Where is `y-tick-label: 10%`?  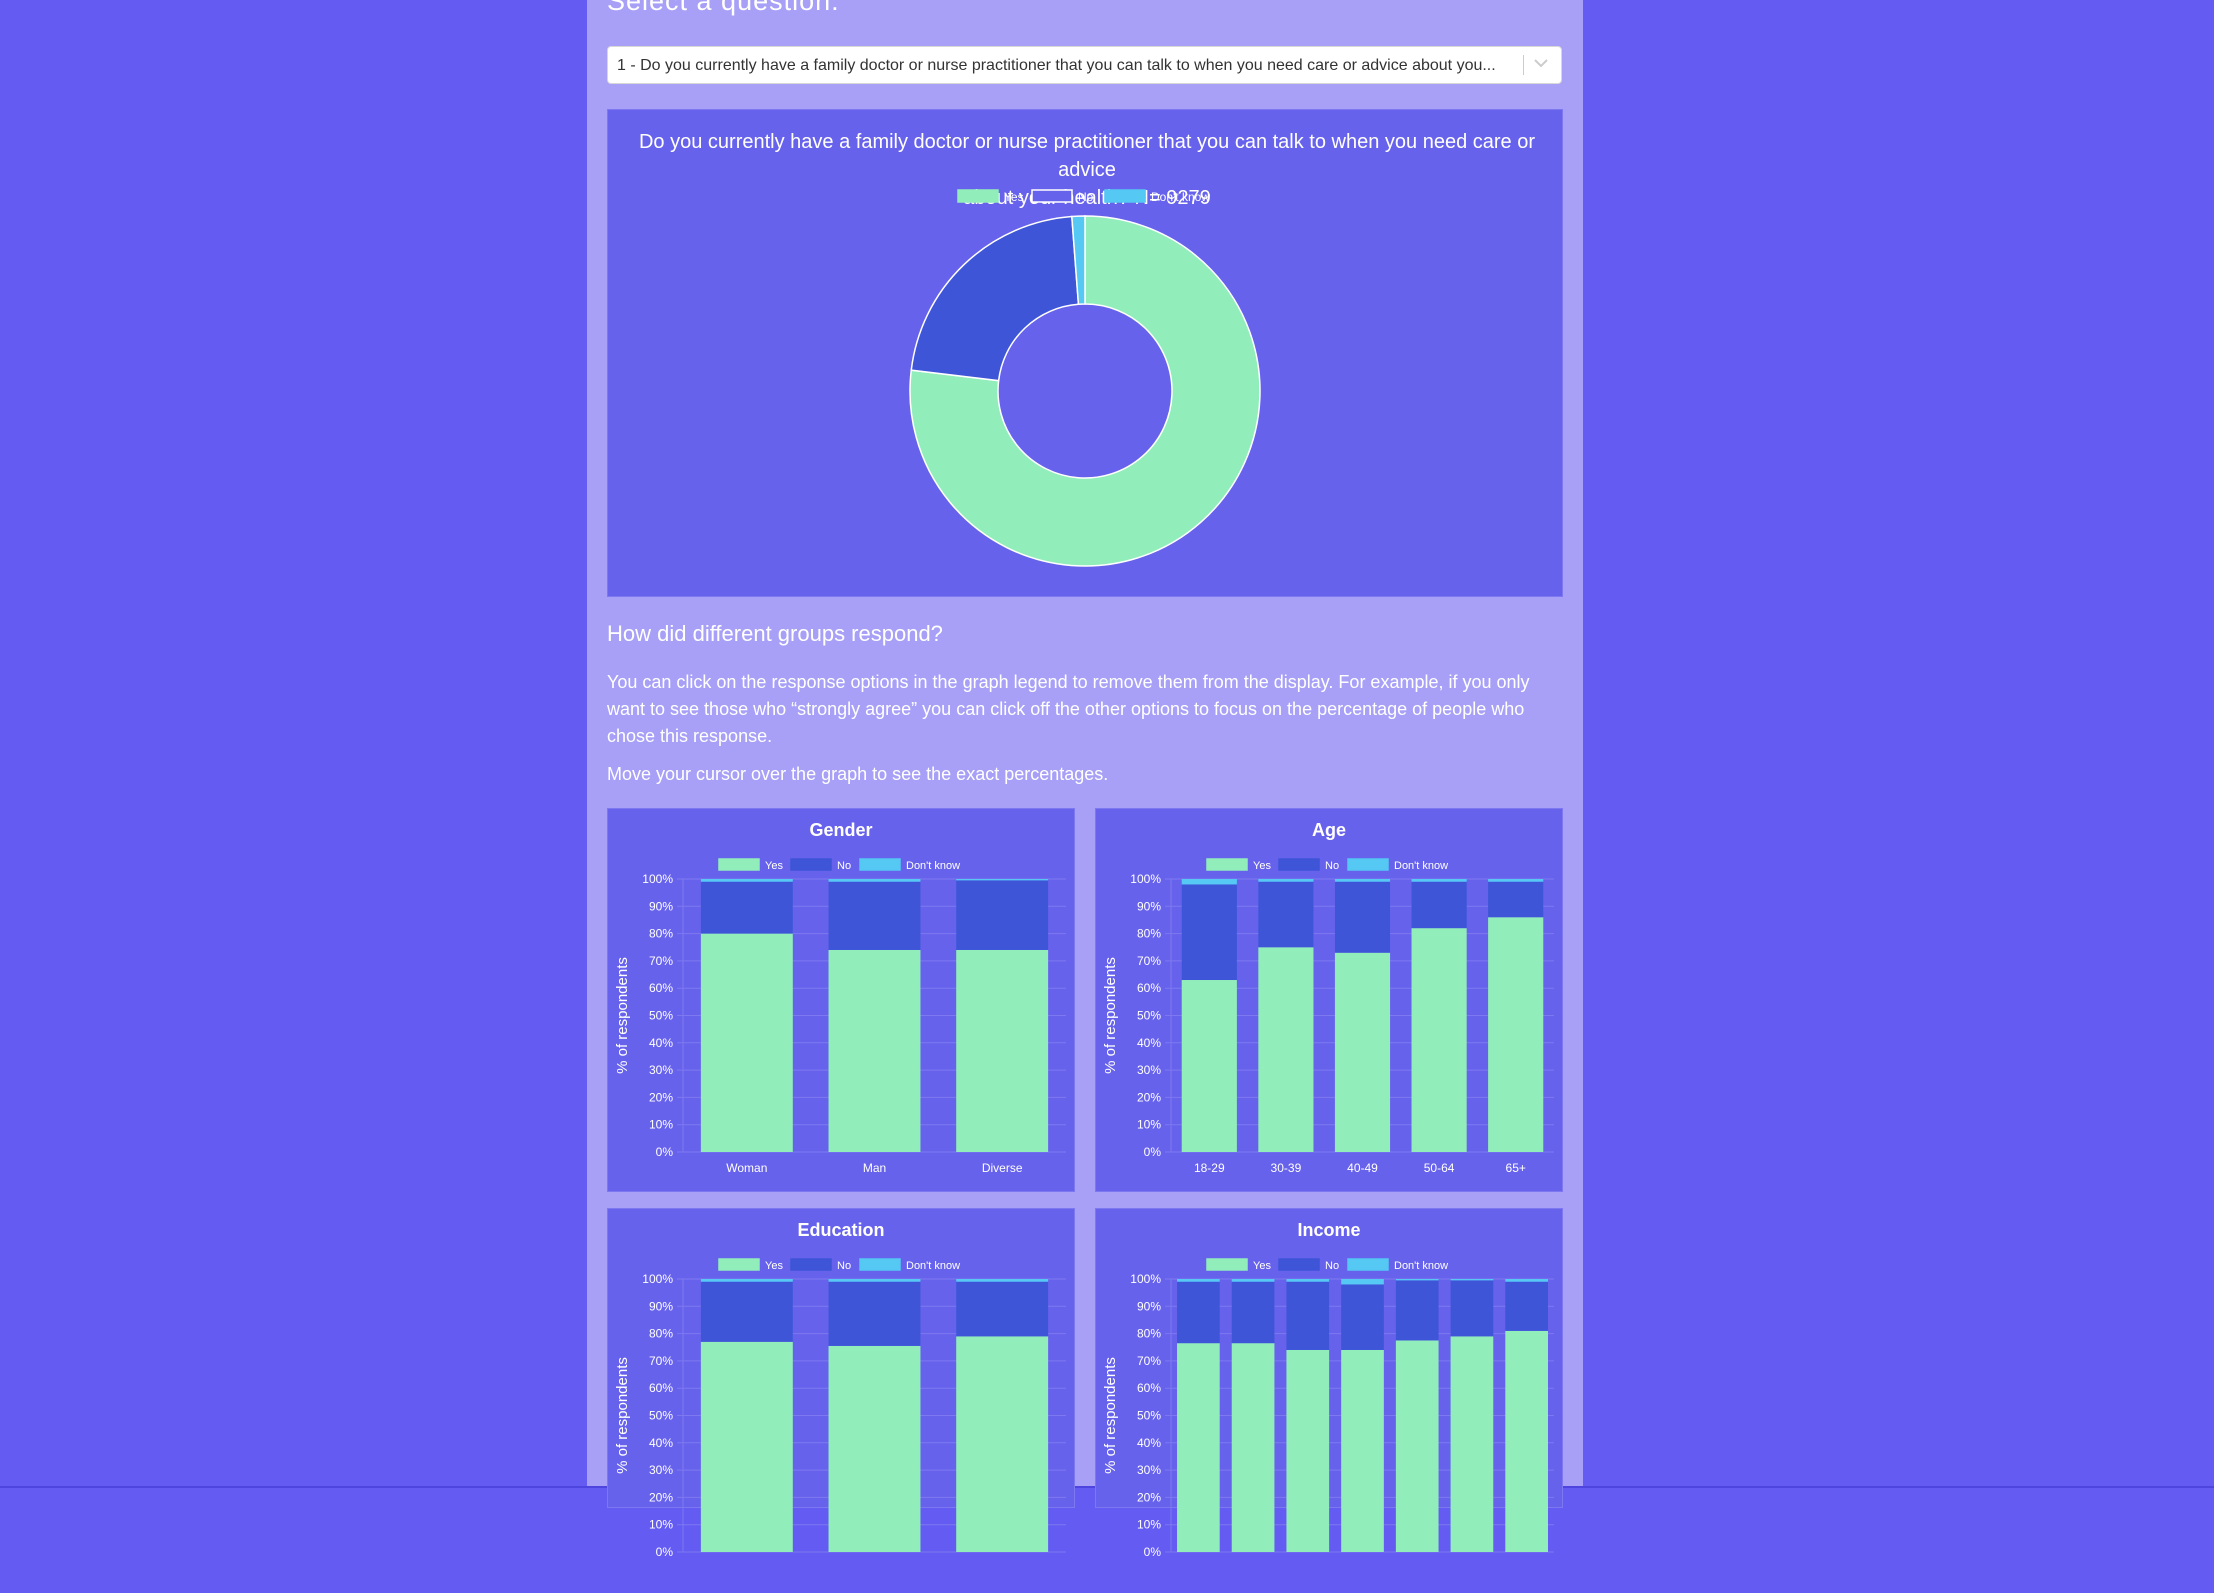
y-tick-label: 10% is located at coordinates (661, 1125).